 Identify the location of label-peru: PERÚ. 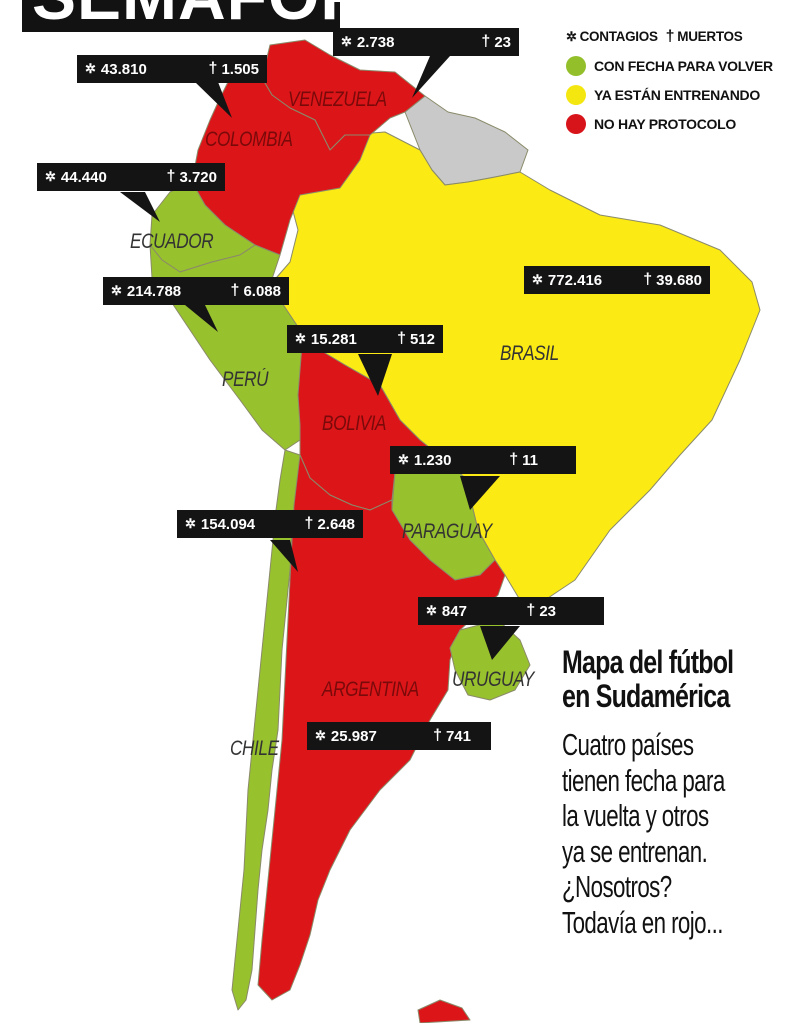
(245, 379).